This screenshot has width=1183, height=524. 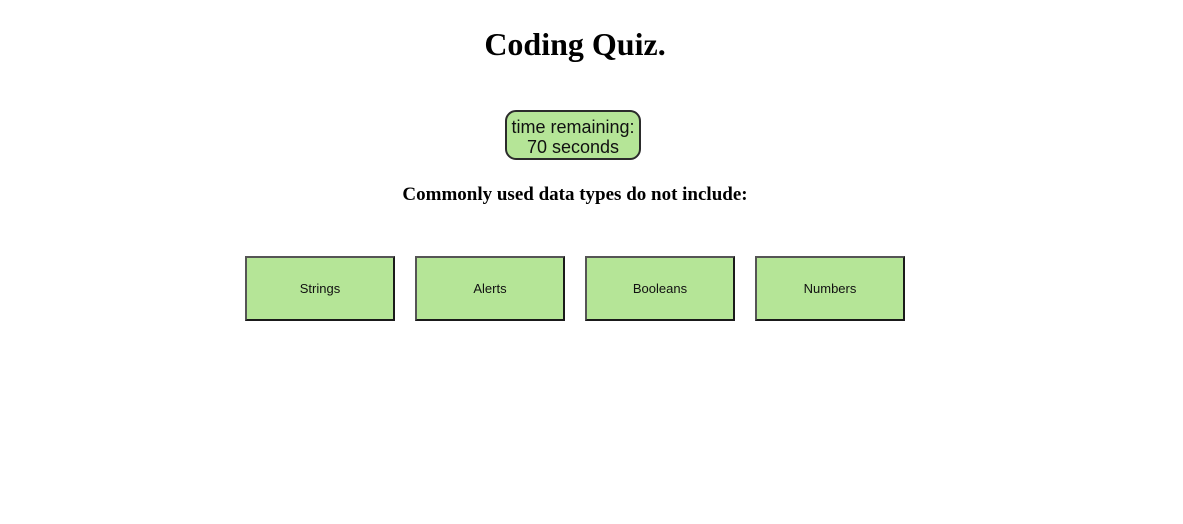 What do you see at coordinates (830, 288) in the screenshot?
I see `answer-button-numbers: Numbers` at bounding box center [830, 288].